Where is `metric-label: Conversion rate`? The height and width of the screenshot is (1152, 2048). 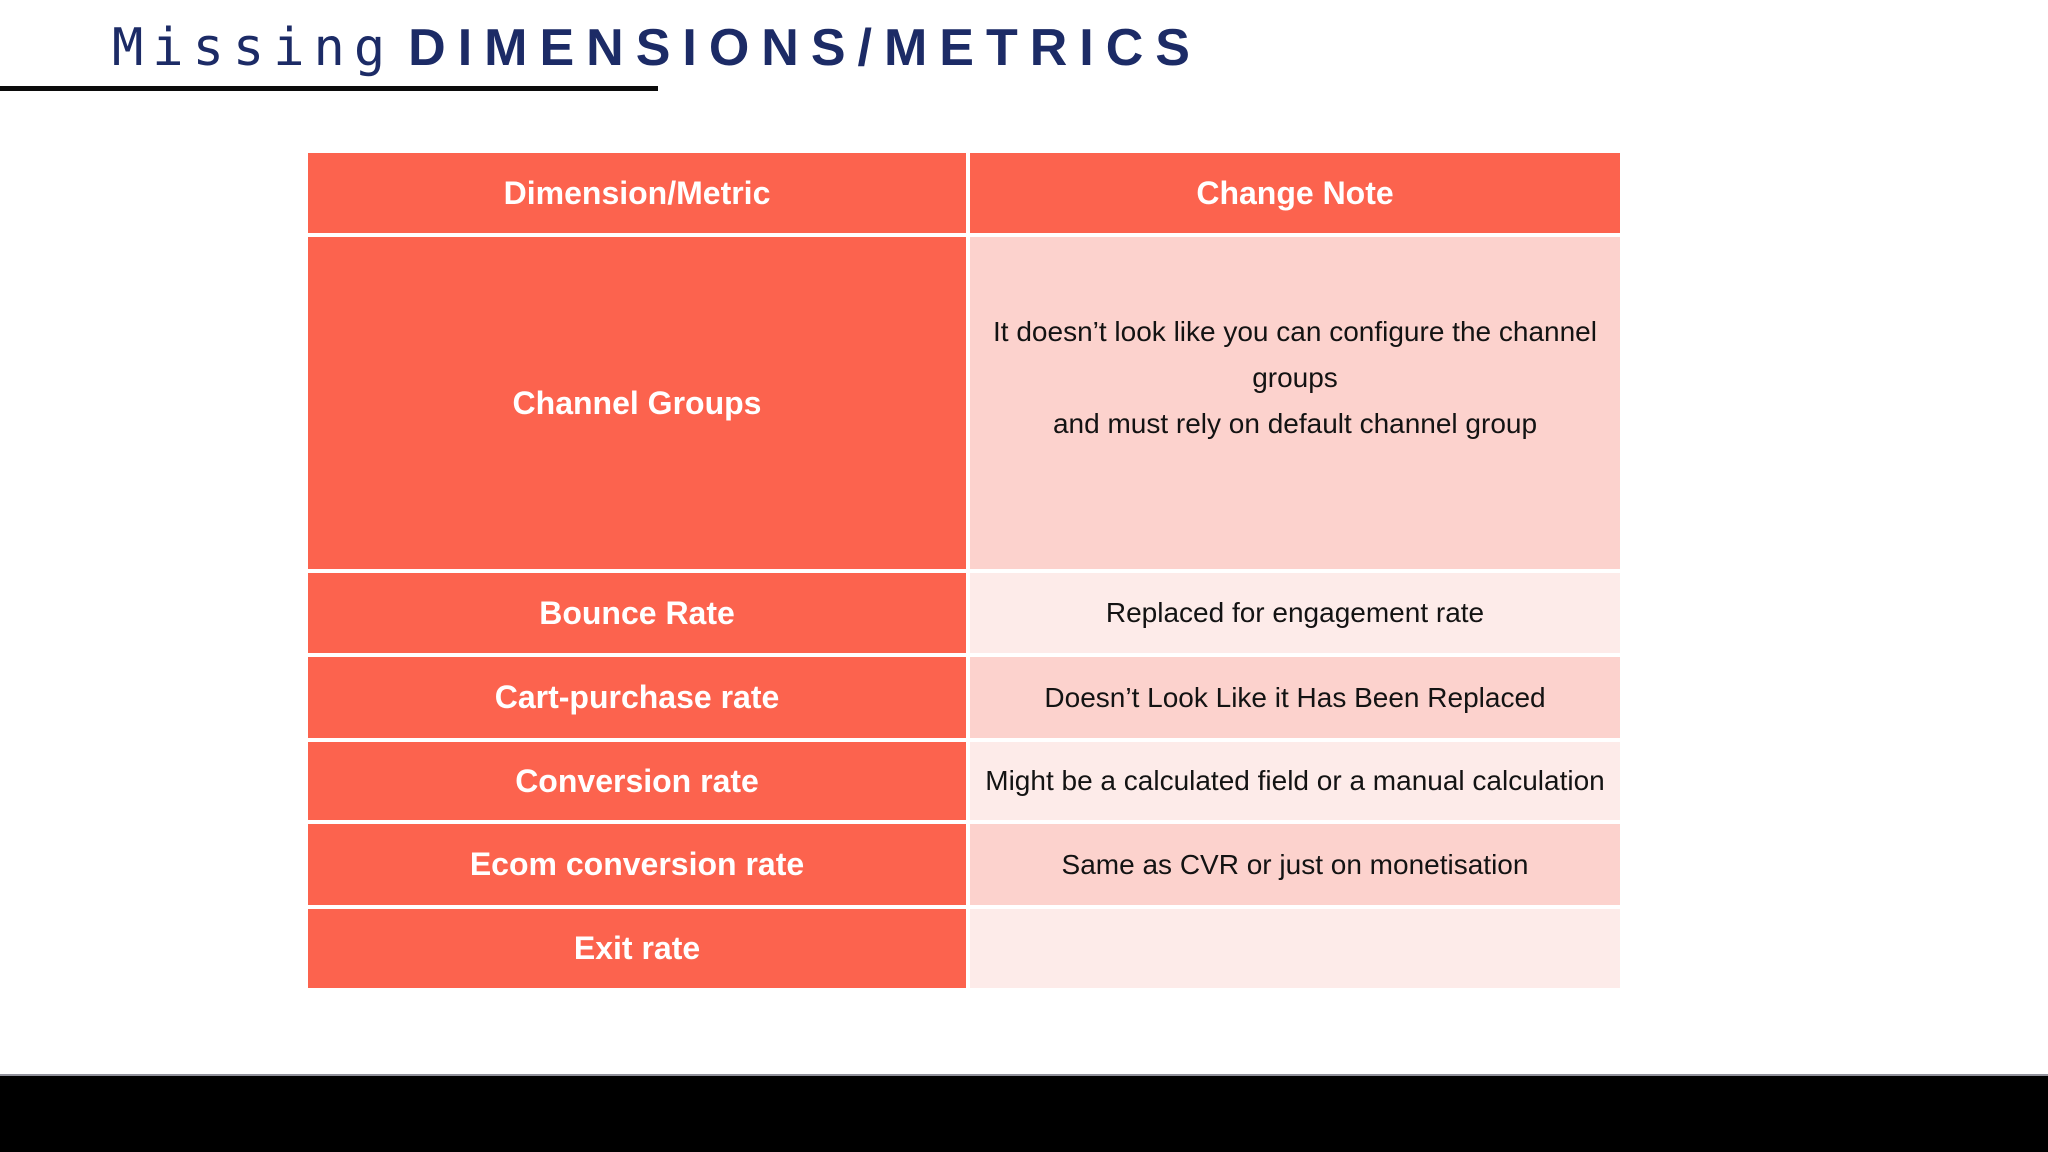 metric-label: Conversion rate is located at coordinates (637, 780).